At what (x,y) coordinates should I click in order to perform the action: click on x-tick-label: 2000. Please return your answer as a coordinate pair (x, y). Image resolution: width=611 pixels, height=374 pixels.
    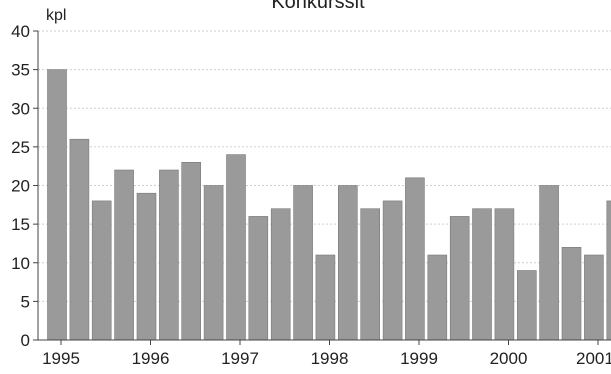
    Looking at the image, I should click on (509, 358).